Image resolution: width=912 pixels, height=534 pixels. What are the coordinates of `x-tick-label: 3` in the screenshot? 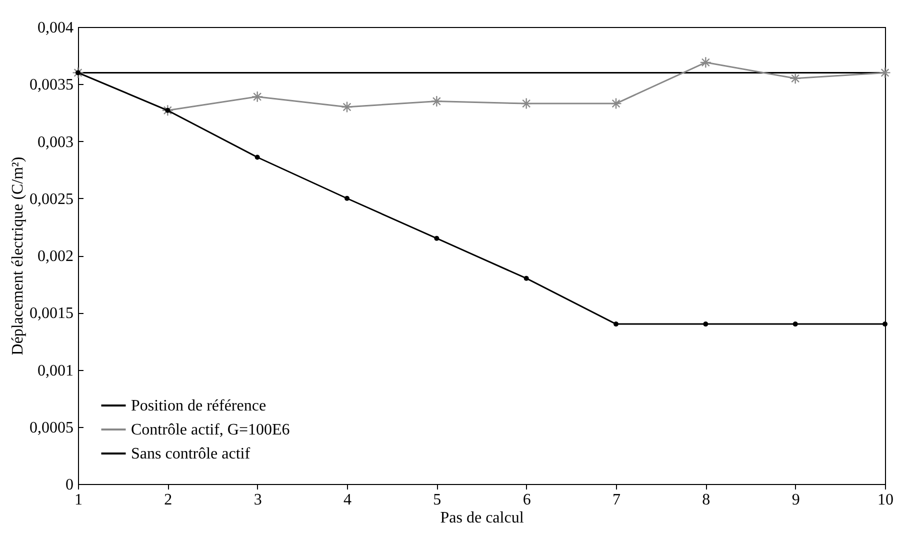 It's located at (258, 500).